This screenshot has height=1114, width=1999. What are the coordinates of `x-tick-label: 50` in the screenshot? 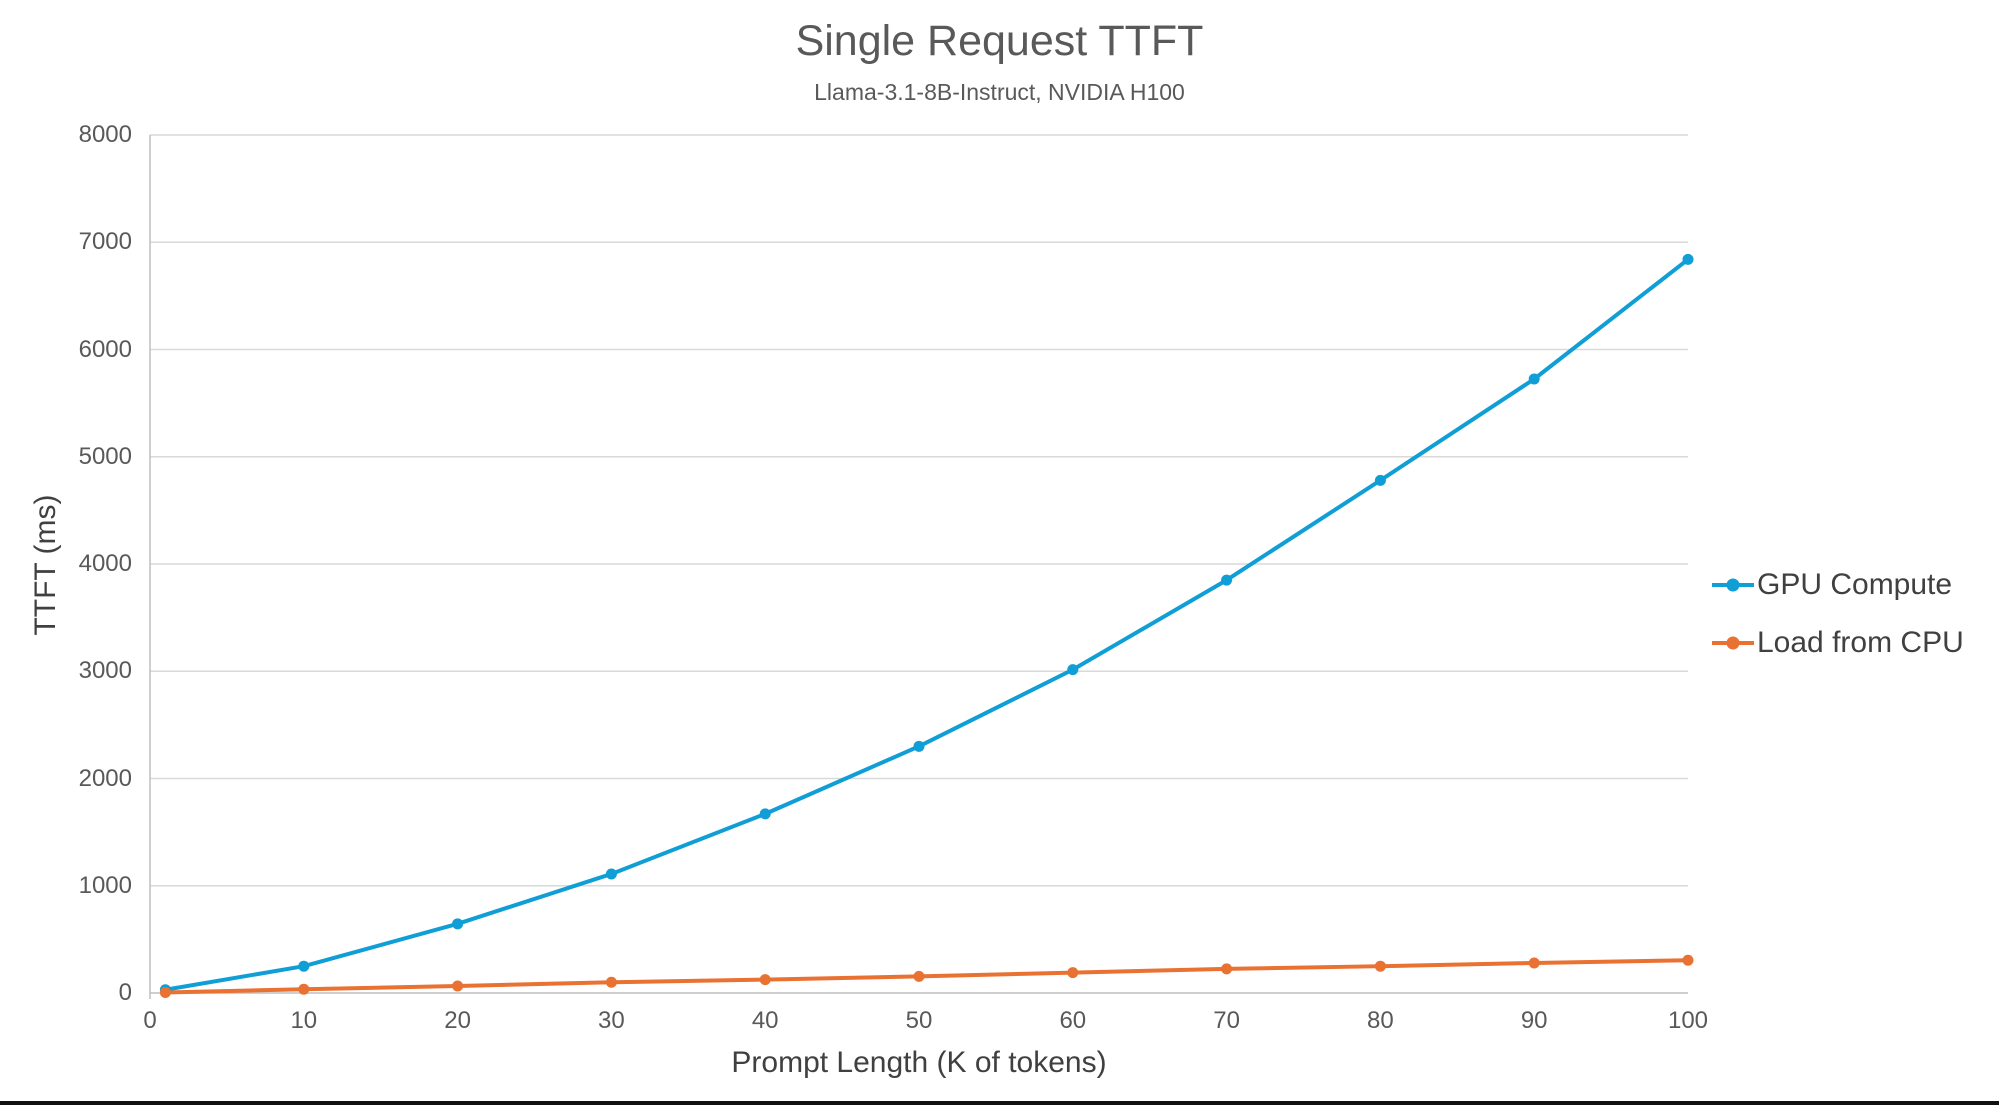 It's located at (919, 1020).